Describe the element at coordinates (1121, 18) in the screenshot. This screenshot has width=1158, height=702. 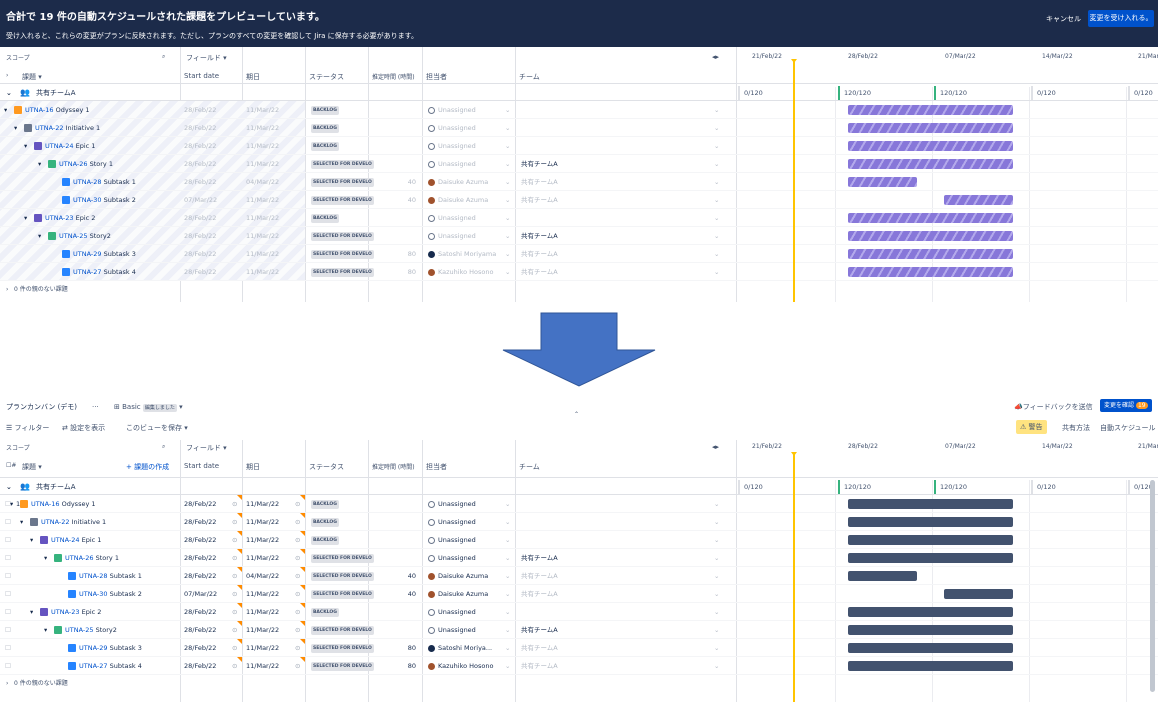
I see `accept-changes-button: 変更を受け入れる。` at that location.